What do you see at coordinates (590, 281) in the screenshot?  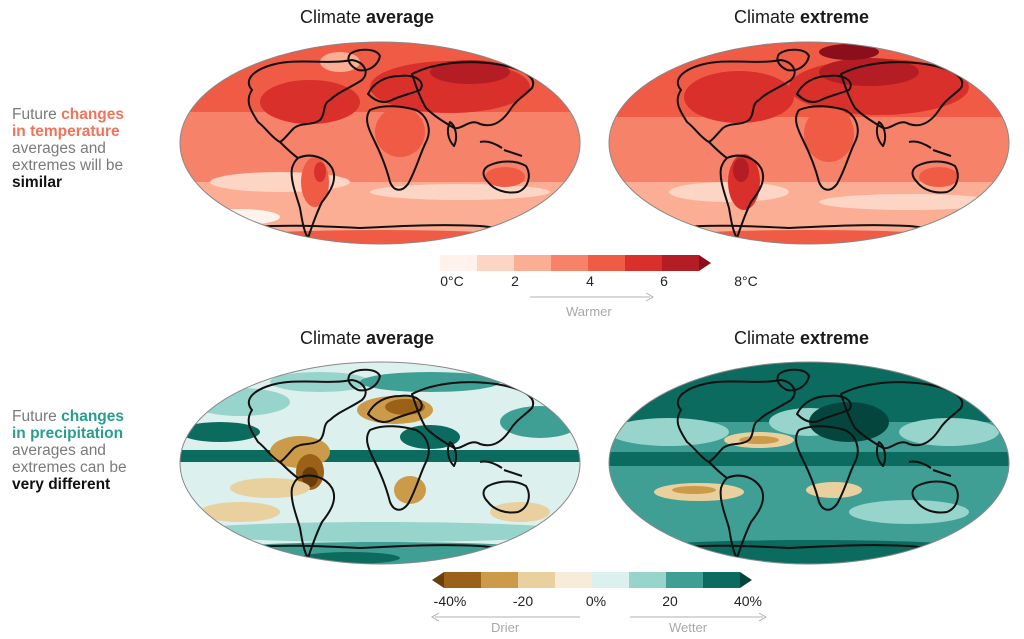 I see `temp-scale-label-4: 4` at bounding box center [590, 281].